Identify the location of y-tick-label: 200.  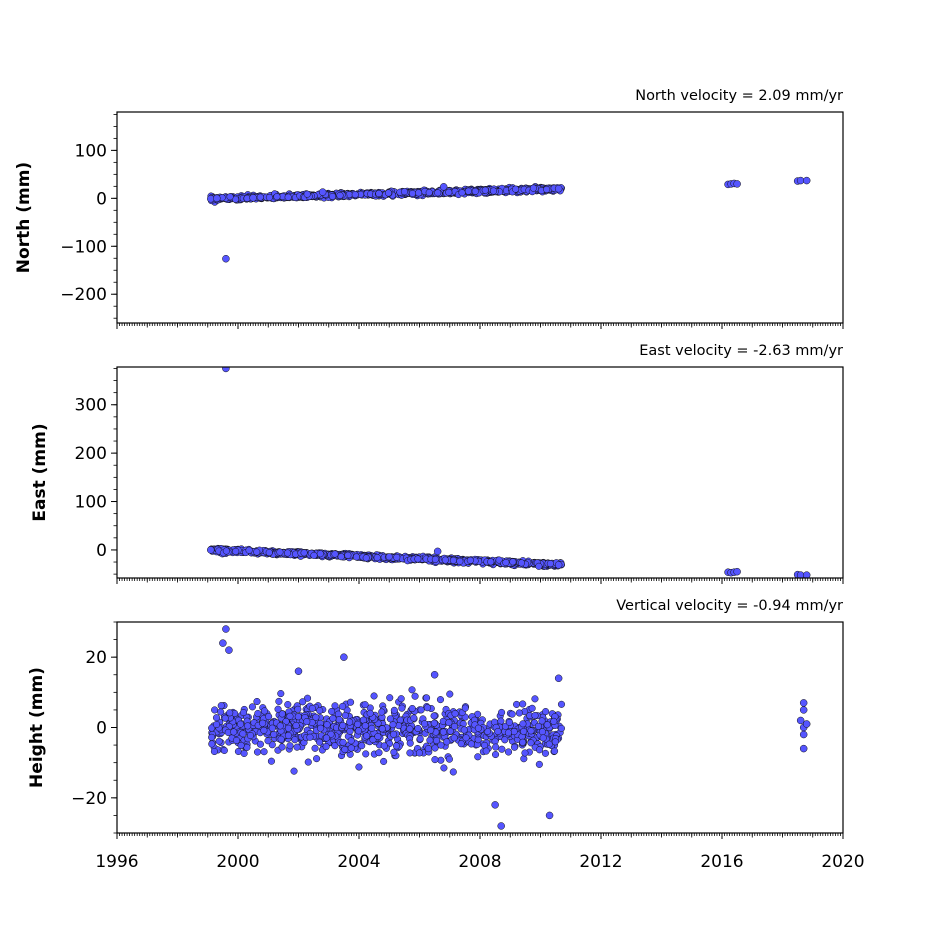
(91, 454).